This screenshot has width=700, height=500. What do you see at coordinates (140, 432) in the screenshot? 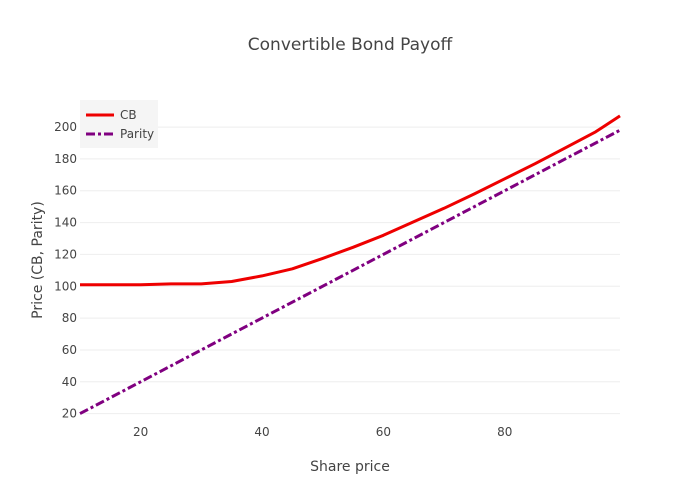
I see `x-tick-label: 20` at bounding box center [140, 432].